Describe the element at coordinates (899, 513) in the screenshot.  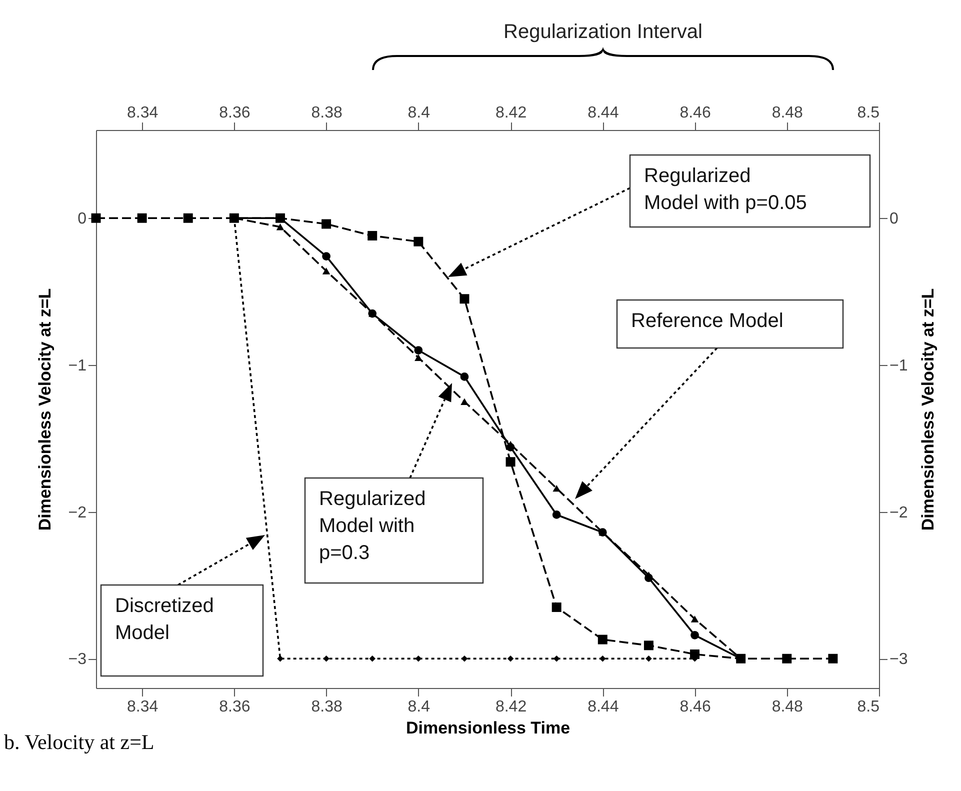
I see `y2-tick-label: −2` at that location.